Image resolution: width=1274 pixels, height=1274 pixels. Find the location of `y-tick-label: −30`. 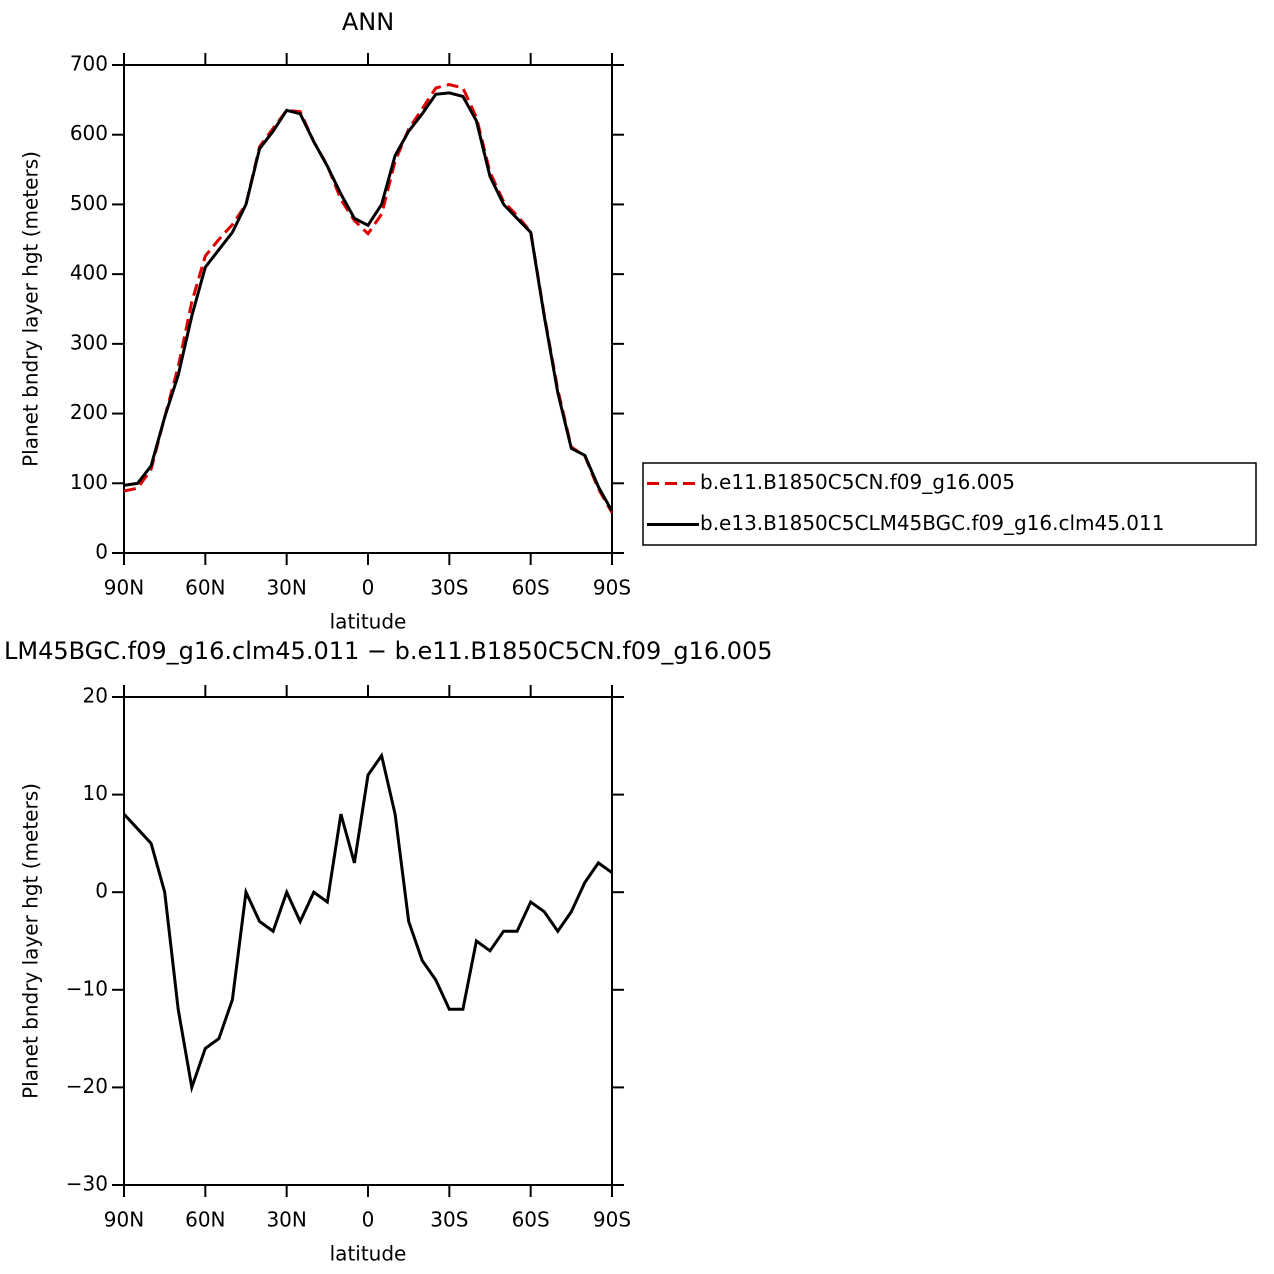

y-tick-label: −30 is located at coordinates (87, 1184).